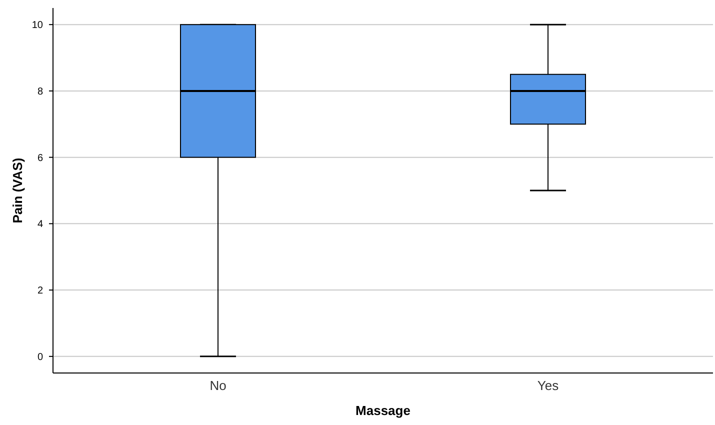 This screenshot has height=425, width=715. Describe the element at coordinates (40, 291) in the screenshot. I see `y-tick-label: 2` at that location.